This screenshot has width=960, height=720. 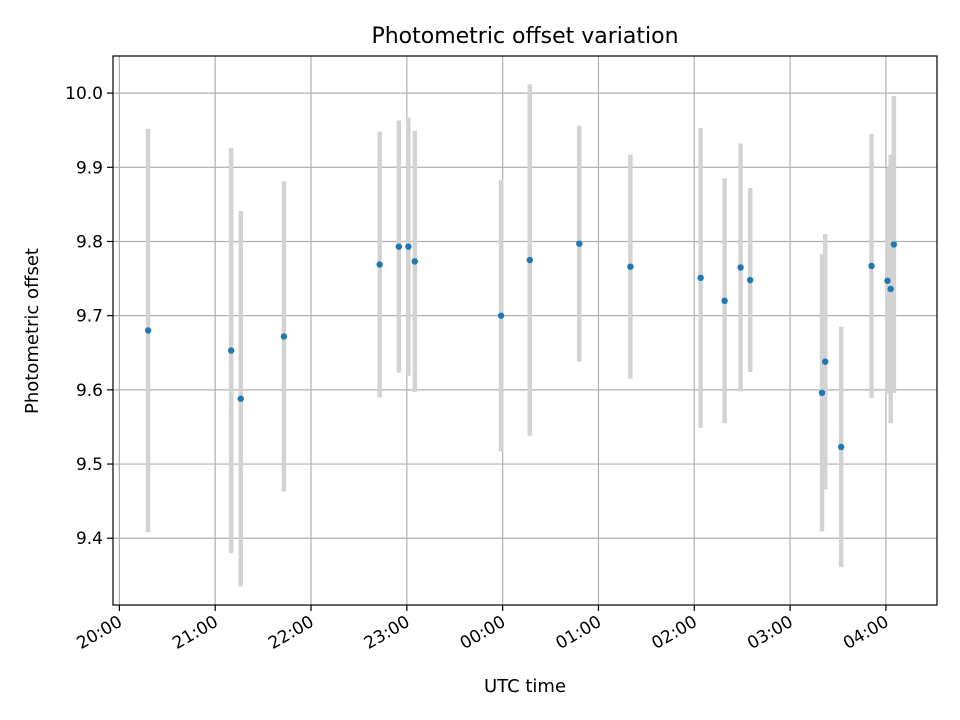 I want to click on chart-title: Photometric offset variation, so click(x=524, y=36).